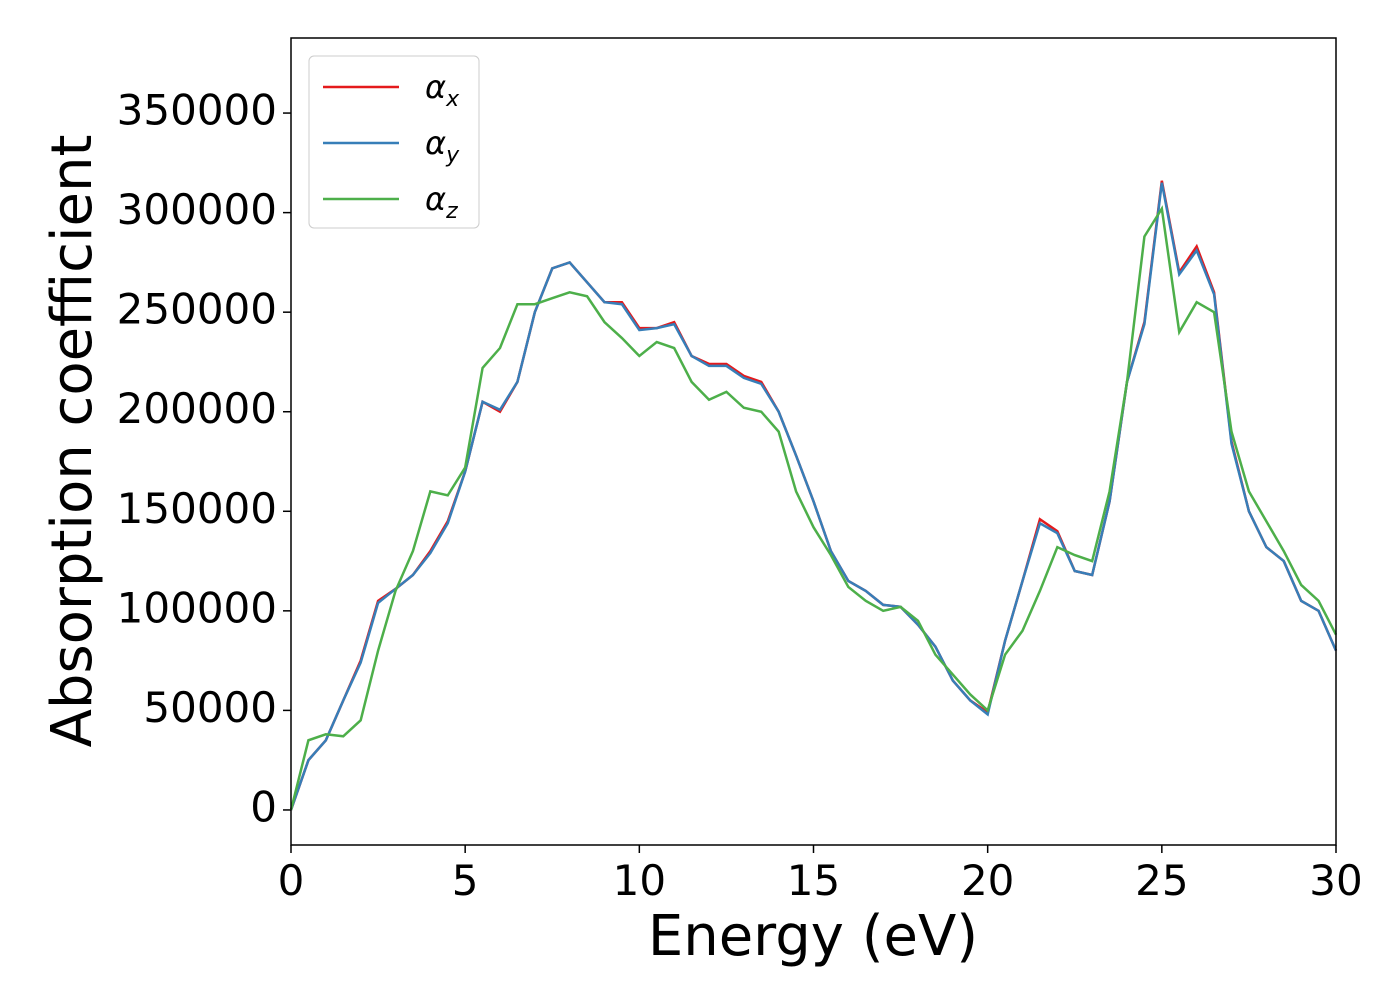  What do you see at coordinates (442, 146) in the screenshot?
I see `legend-label: αy` at bounding box center [442, 146].